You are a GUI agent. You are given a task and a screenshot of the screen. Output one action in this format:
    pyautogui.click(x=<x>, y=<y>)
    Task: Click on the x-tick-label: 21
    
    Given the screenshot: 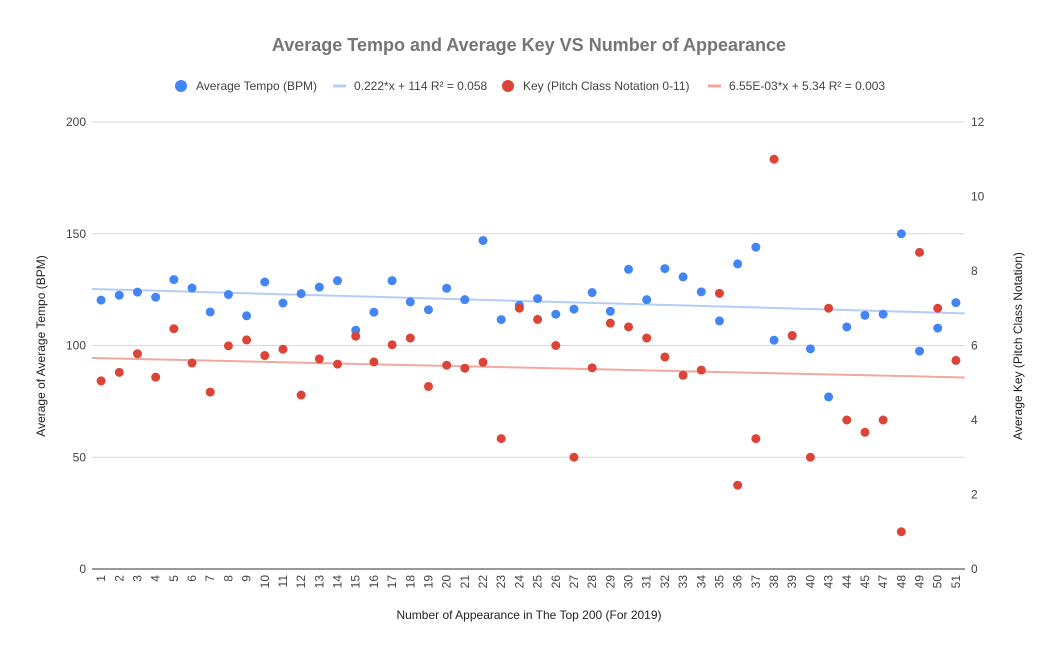 What is the action you would take?
    pyautogui.click(x=465, y=582)
    